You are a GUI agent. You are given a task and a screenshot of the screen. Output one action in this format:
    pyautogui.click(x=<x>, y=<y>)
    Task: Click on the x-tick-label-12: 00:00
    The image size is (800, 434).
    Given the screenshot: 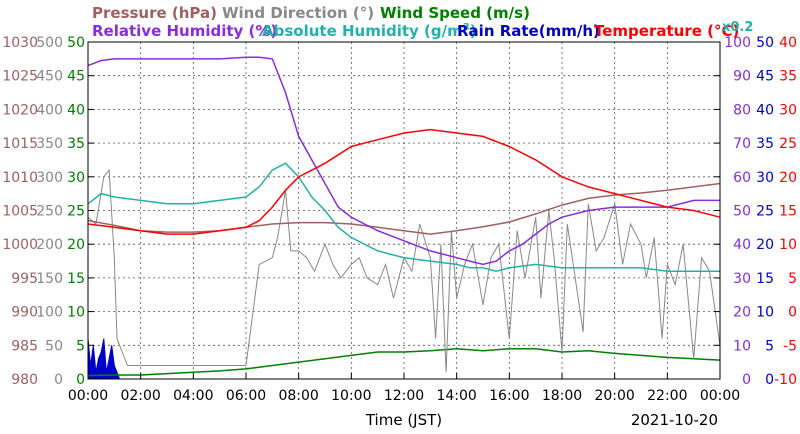 What is the action you would take?
    pyautogui.click(x=720, y=396)
    